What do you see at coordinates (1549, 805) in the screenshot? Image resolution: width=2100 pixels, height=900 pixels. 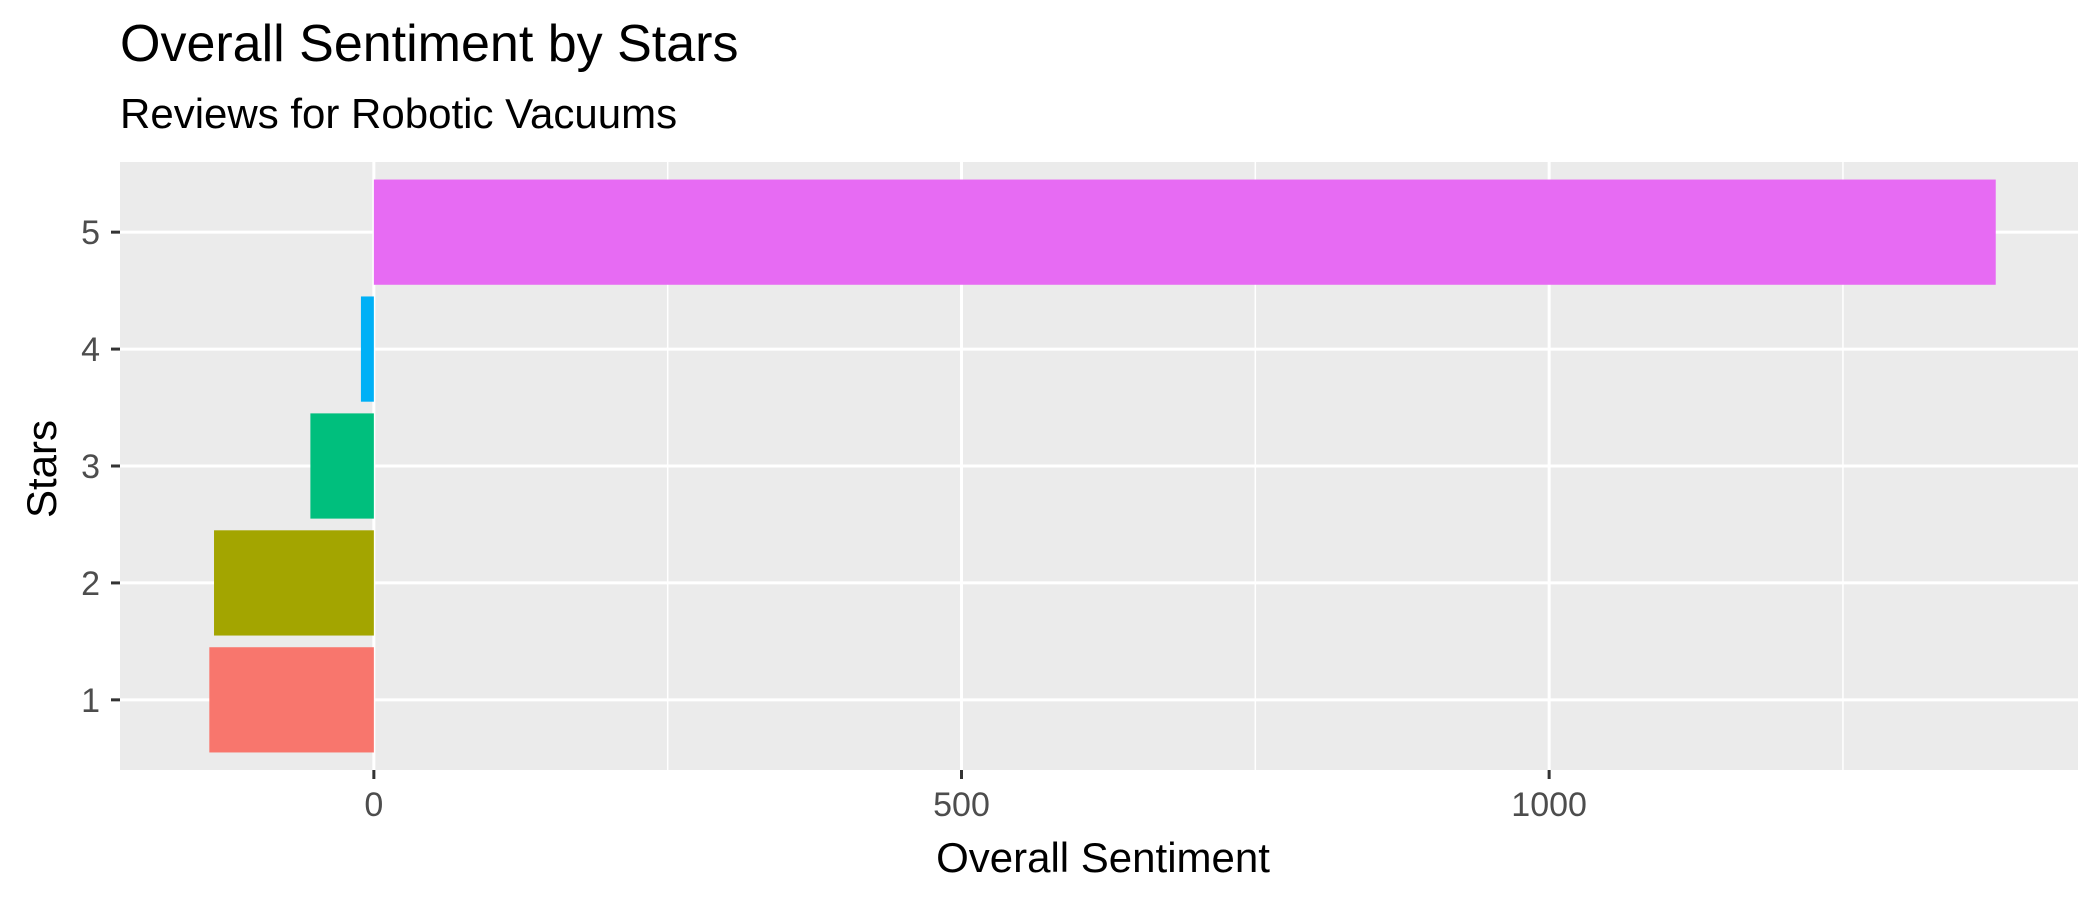 I see `x-tick-label: 1000` at bounding box center [1549, 805].